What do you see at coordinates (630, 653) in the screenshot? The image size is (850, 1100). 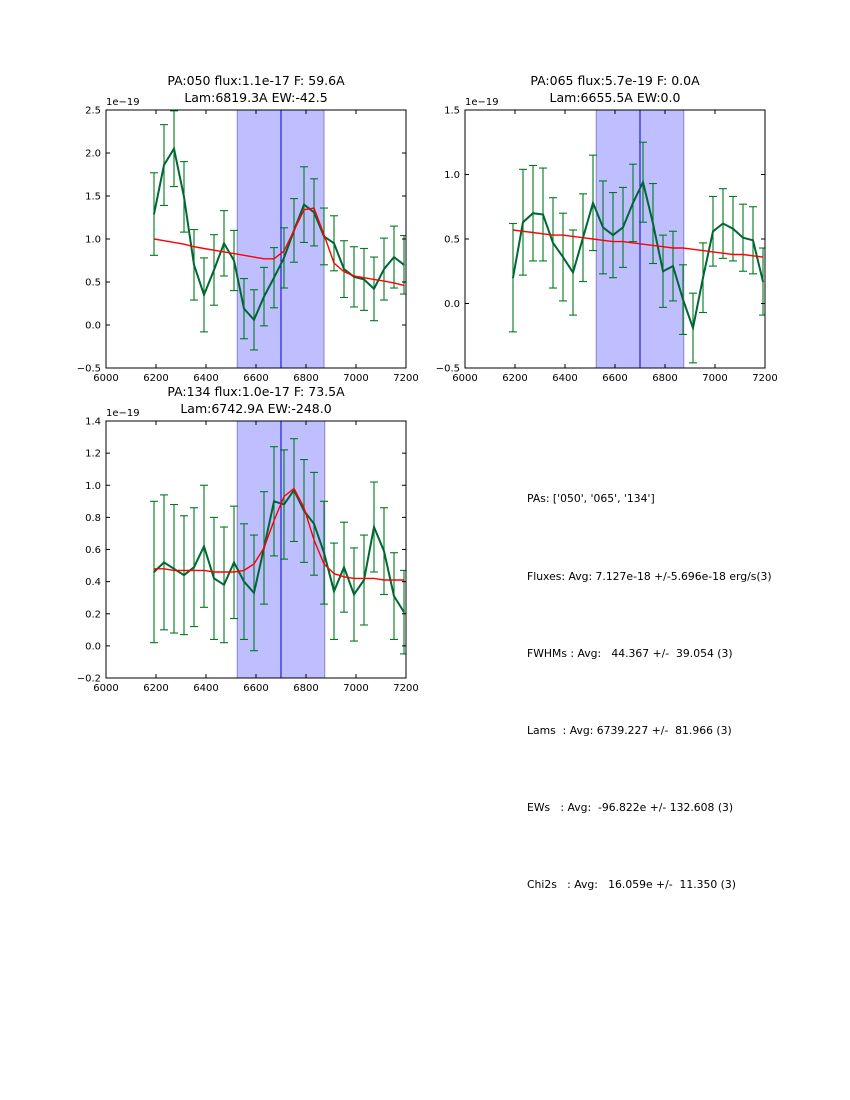 I see `summary-fwhms: FWHMs : Avg: 44.367 +/- 39.054 (3)` at bounding box center [630, 653].